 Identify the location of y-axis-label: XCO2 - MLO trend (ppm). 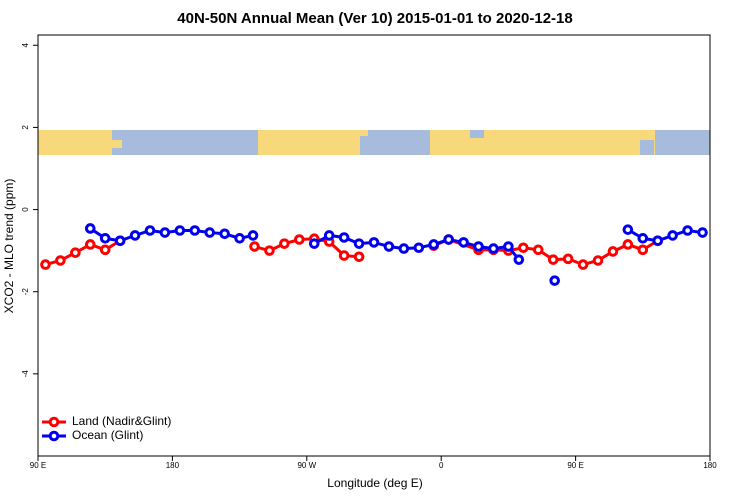
(9, 246).